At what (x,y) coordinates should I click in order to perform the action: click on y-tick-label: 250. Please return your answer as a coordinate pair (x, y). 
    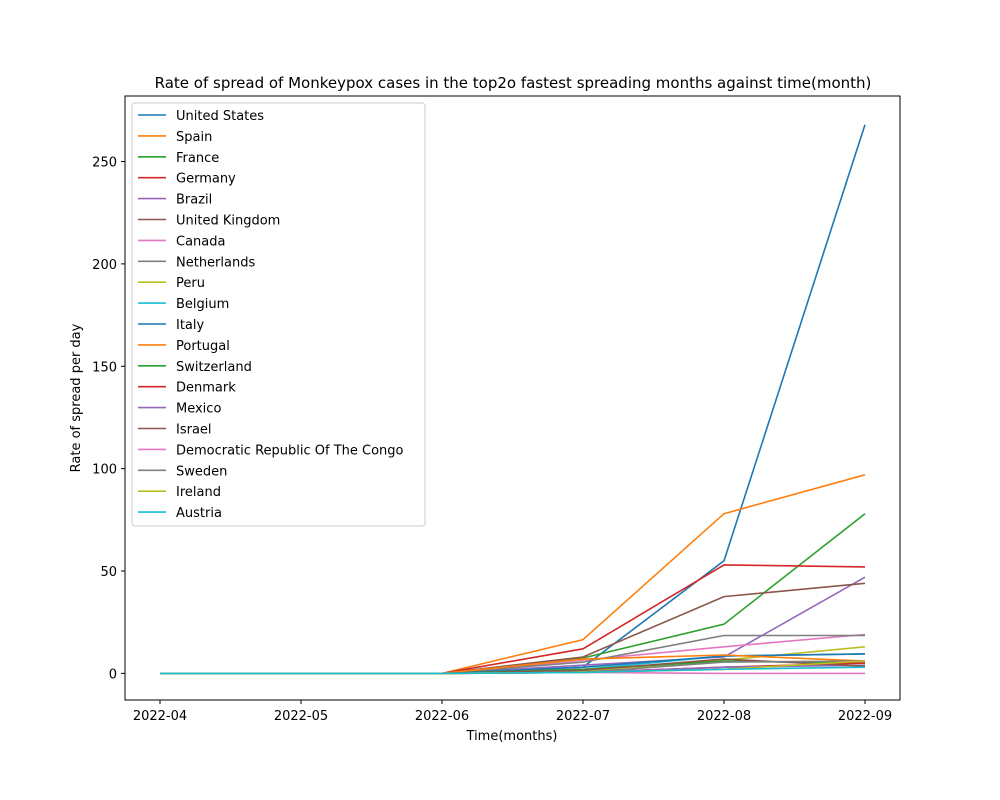
    Looking at the image, I should click on (104, 163).